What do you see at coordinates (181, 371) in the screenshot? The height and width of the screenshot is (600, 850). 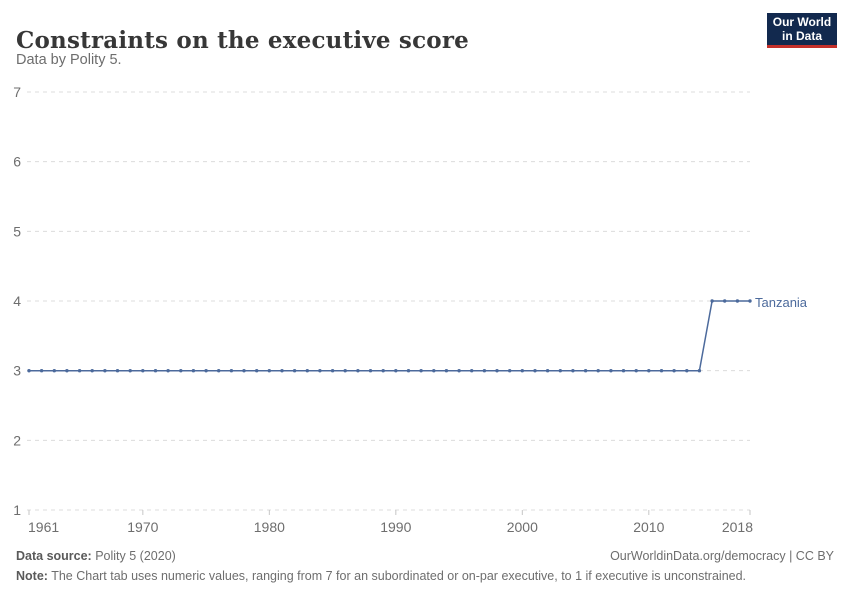 I see `data-point-1973` at bounding box center [181, 371].